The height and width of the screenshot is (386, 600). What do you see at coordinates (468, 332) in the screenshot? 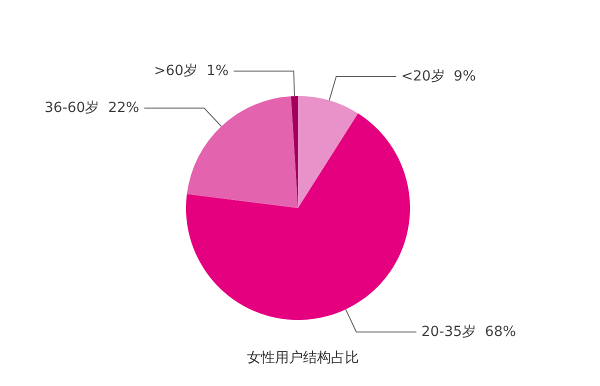
I see `slice-label: 20-35岁 68%` at bounding box center [468, 332].